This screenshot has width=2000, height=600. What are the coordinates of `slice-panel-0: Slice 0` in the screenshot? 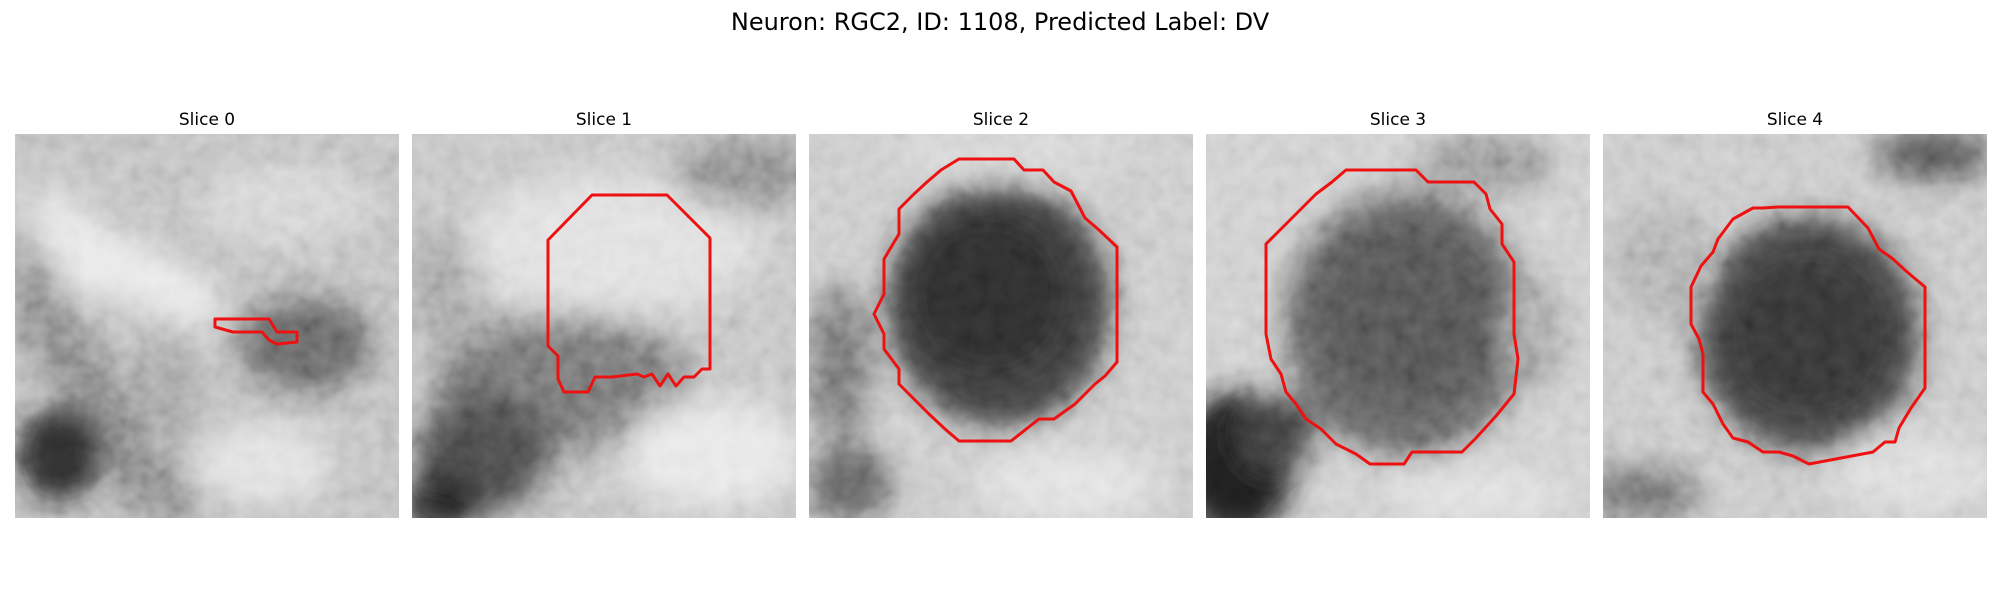 It's located at (207, 313).